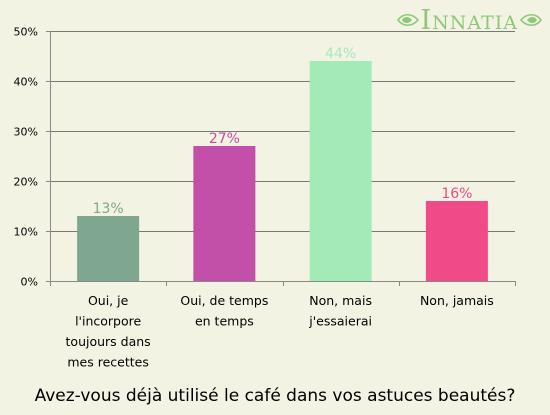 The width and height of the screenshot is (550, 415). What do you see at coordinates (531, 20) in the screenshot?
I see `leaf-right-icon` at bounding box center [531, 20].